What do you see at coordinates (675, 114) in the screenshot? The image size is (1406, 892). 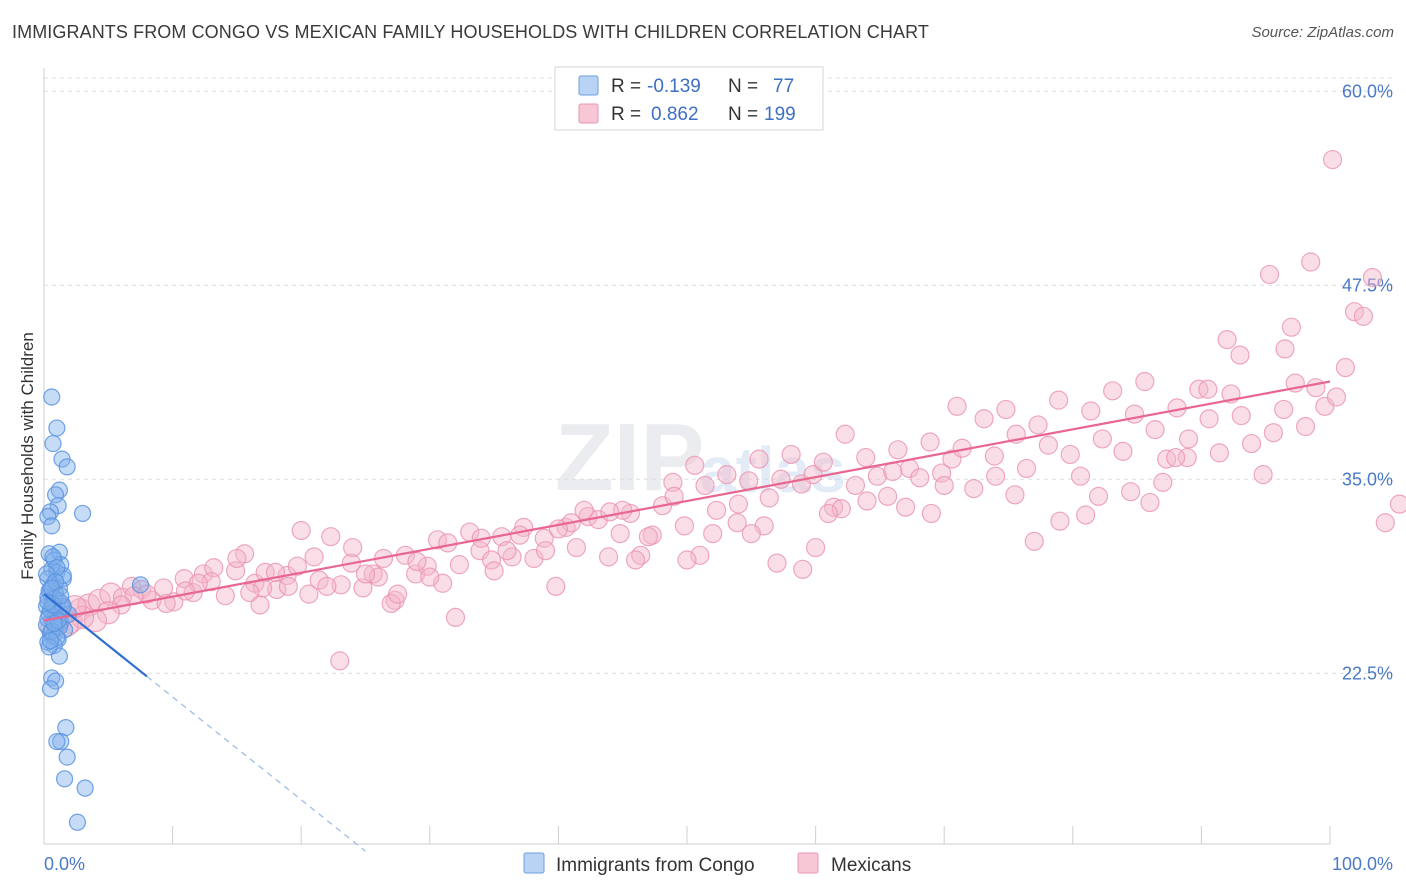 I see `stats-r-value-mexicans: 0.862` at bounding box center [675, 114].